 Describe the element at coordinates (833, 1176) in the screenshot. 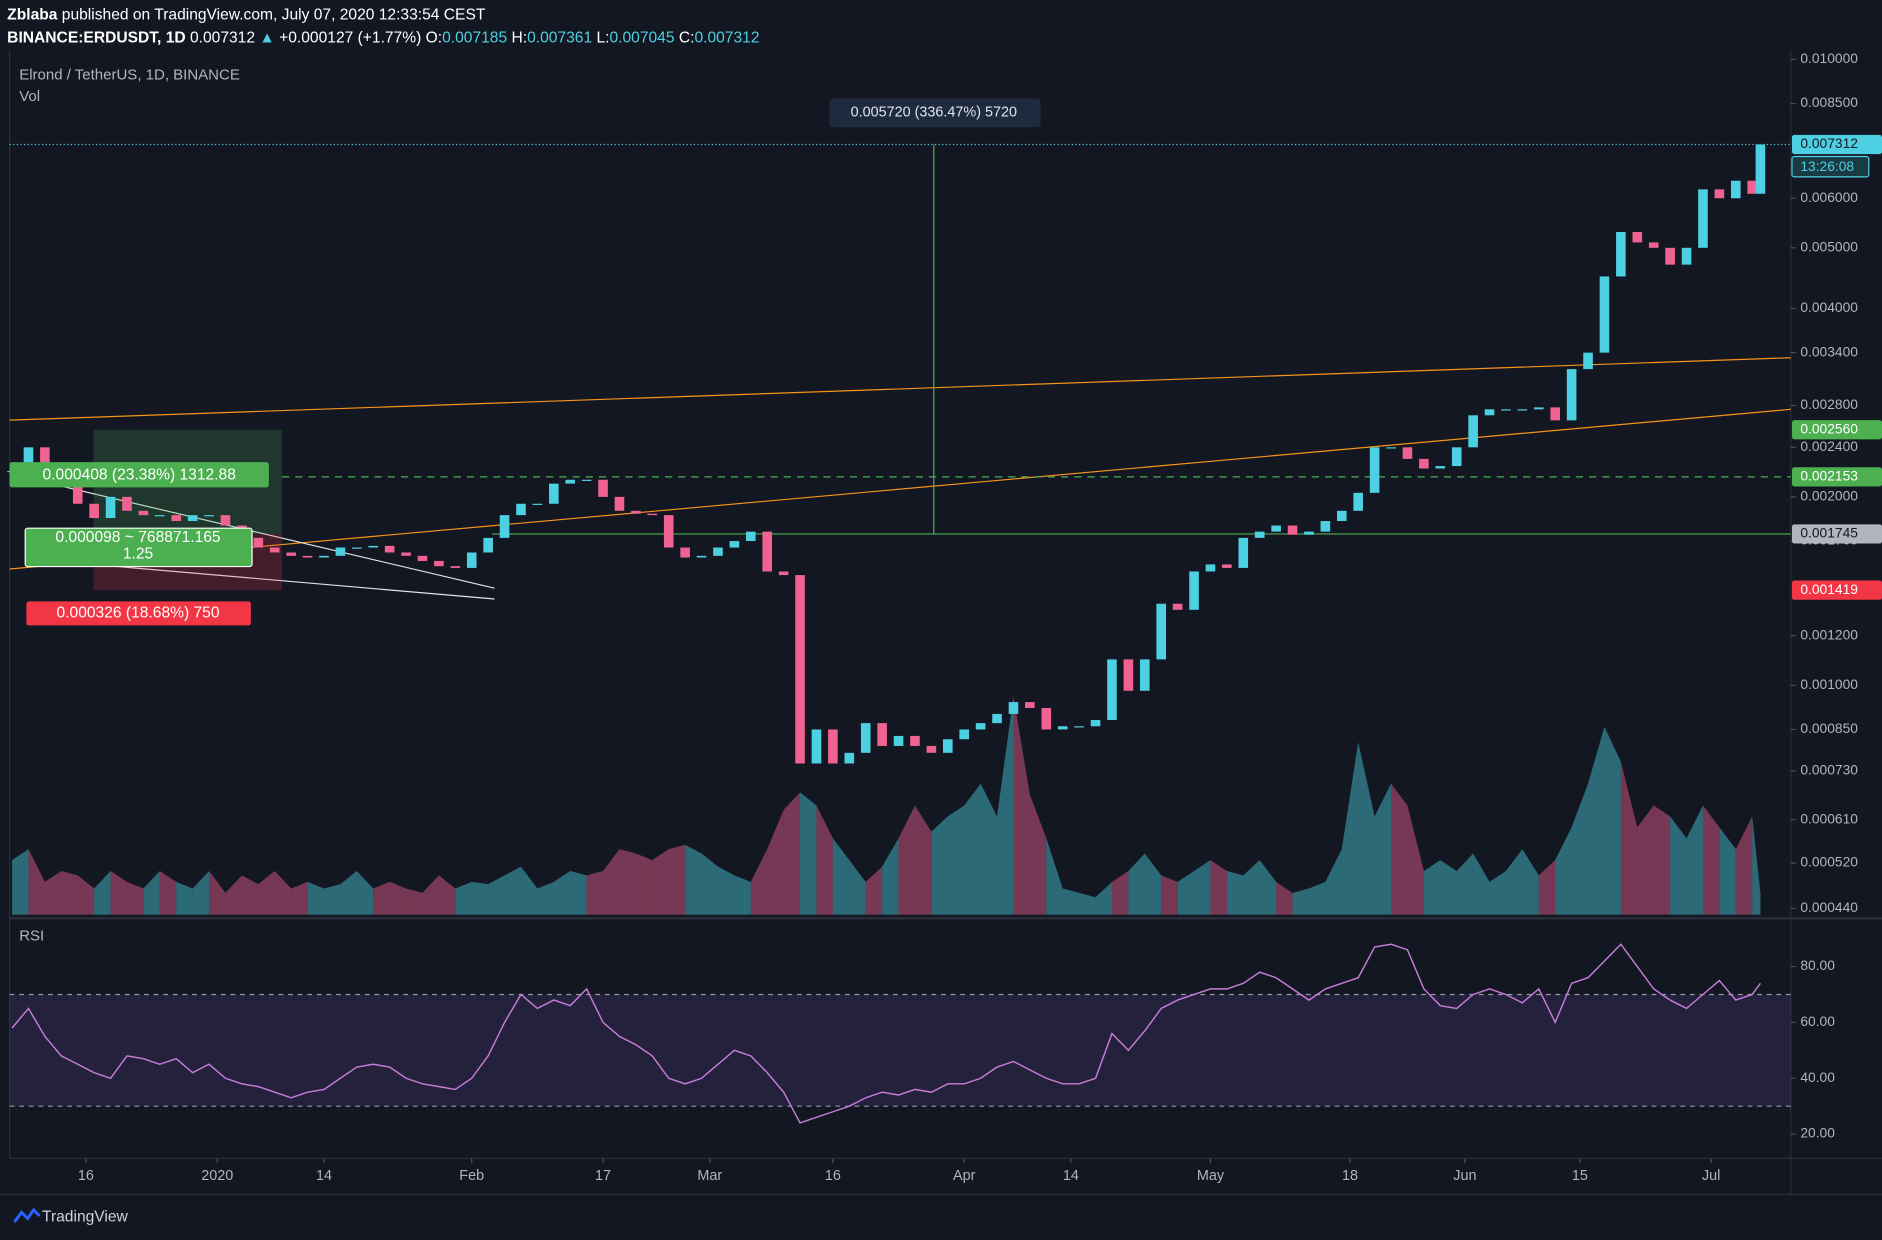

I see `x-tick-label: 16` at that location.